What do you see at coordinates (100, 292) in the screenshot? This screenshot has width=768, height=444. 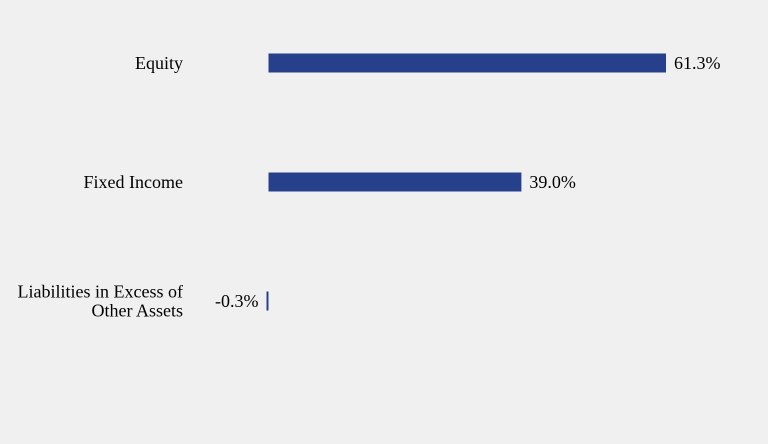 I see `category-label-line: Liabilities in Excess of` at bounding box center [100, 292].